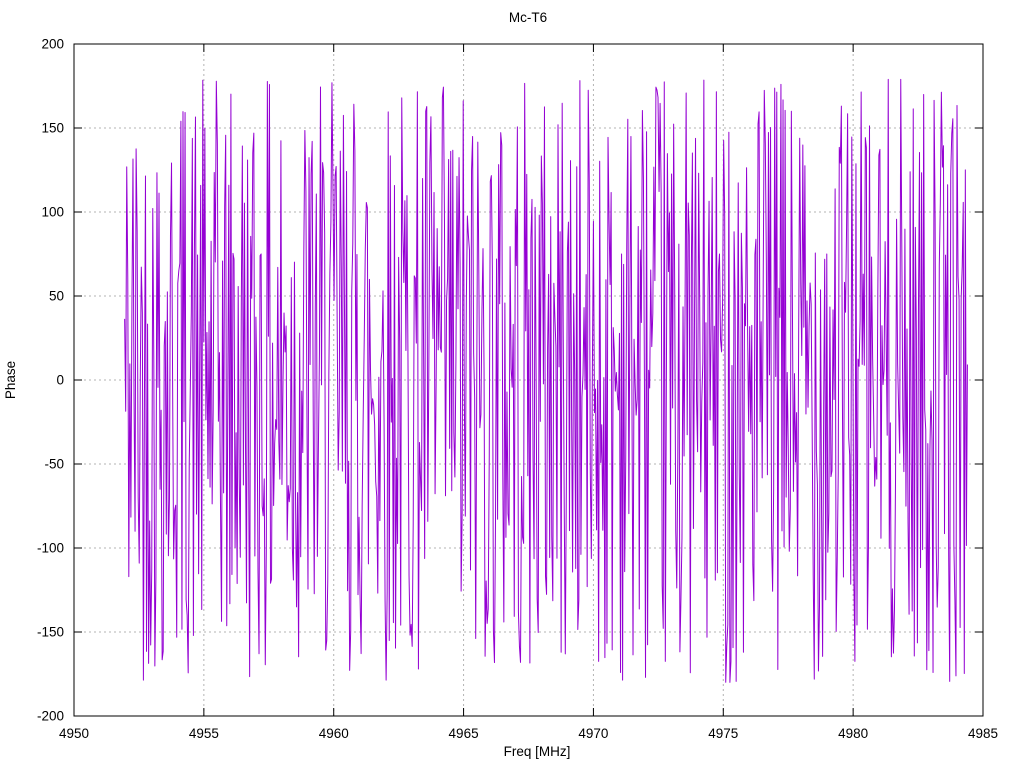 This screenshot has width=1024, height=768. I want to click on y-axis-label: Phase, so click(10, 380).